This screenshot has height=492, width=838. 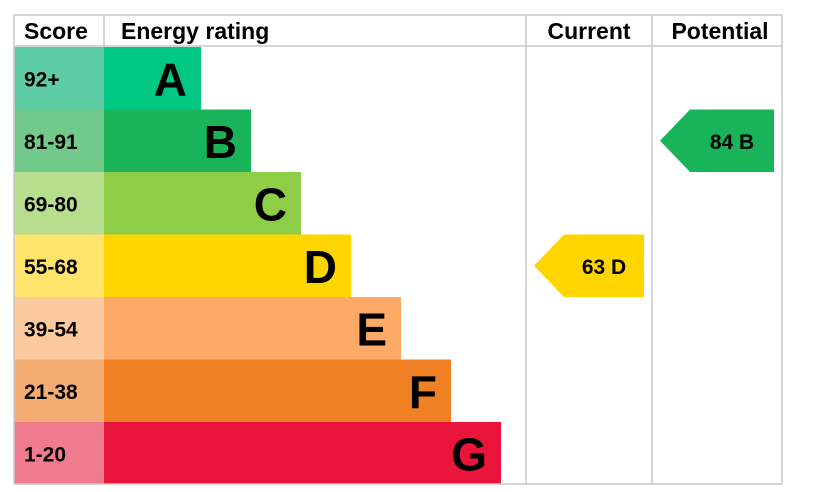 What do you see at coordinates (252, 328) in the screenshot?
I see `rating-bar-e` at bounding box center [252, 328].